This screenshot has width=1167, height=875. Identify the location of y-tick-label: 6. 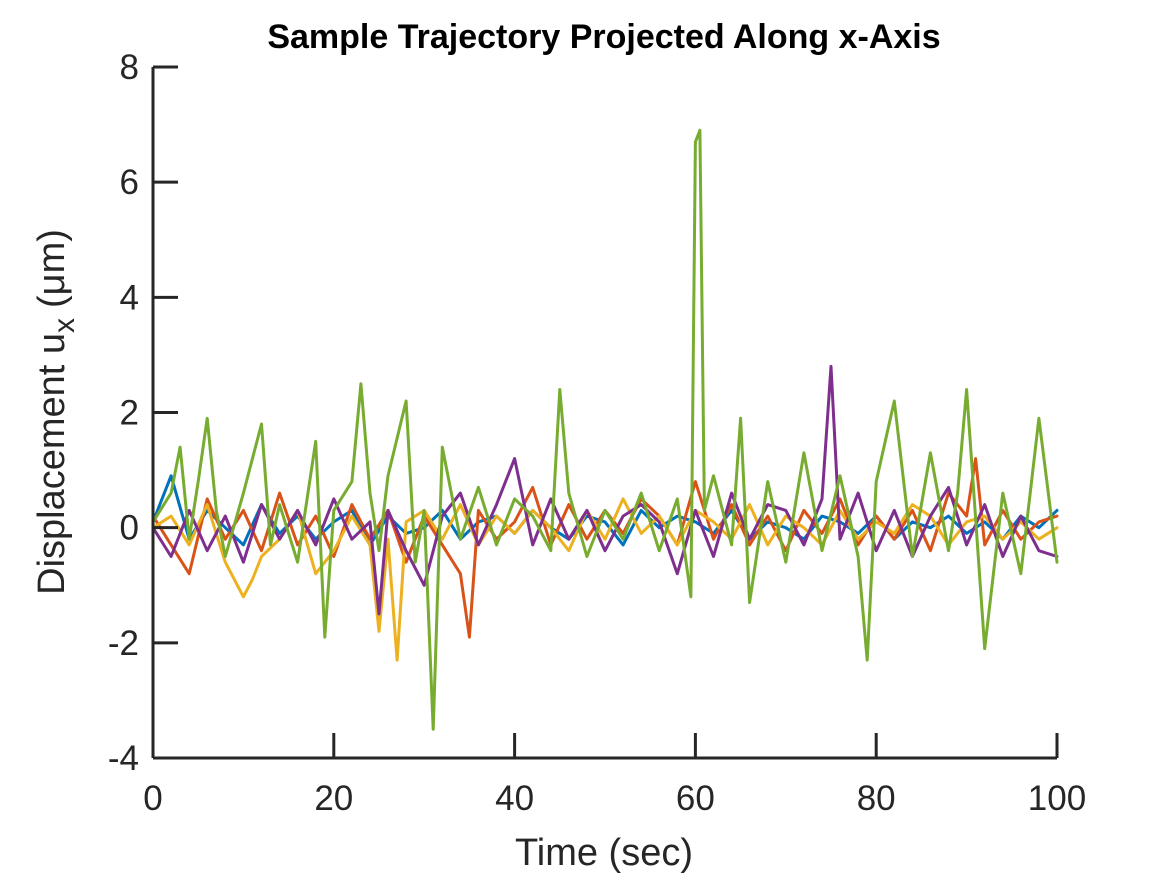
(129, 182).